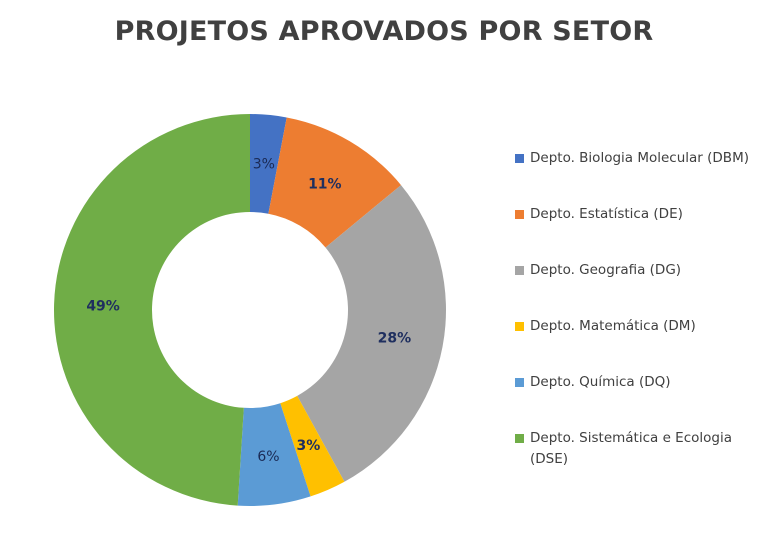 This screenshot has width=768, height=557. I want to click on legend-item-dse: Depto. Sistemática e Ecologia (DSE), so click(635, 449).